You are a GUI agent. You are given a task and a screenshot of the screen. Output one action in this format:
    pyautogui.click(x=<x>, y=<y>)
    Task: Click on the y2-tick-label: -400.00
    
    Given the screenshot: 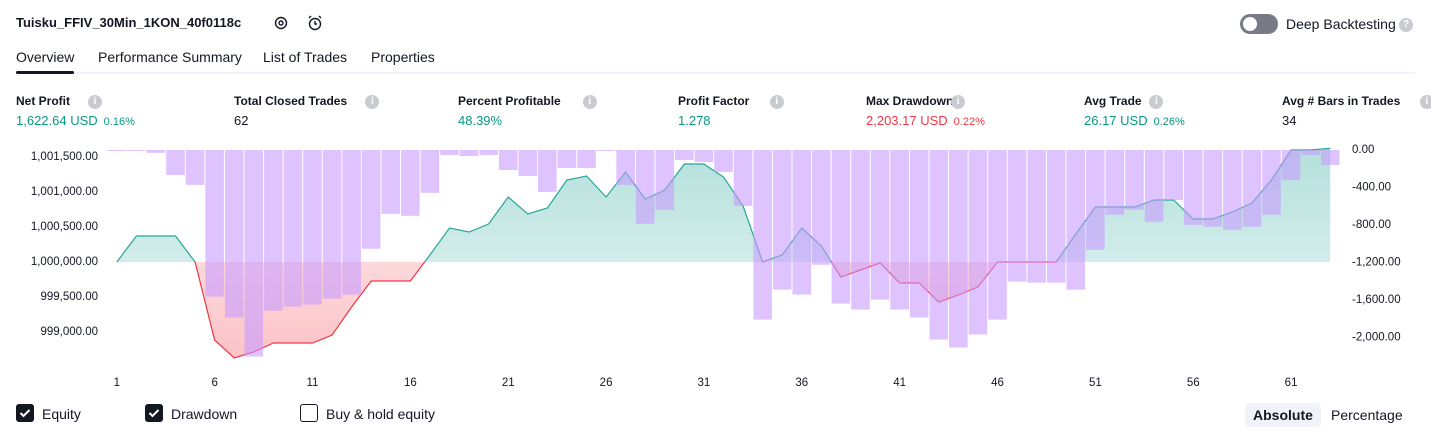 What is the action you would take?
    pyautogui.click(x=1371, y=188)
    